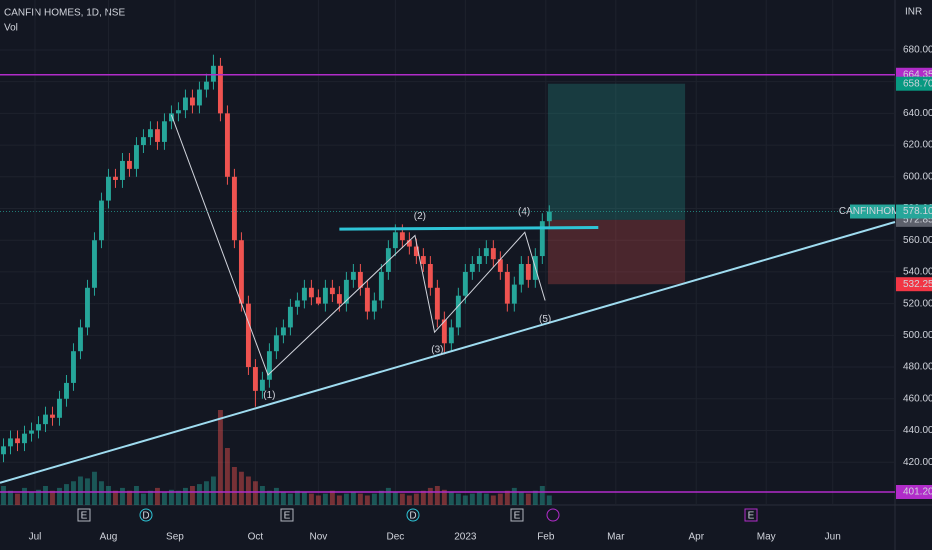  What do you see at coordinates (917, 398) in the screenshot?
I see `y-tick-label: 460.00` at bounding box center [917, 398].